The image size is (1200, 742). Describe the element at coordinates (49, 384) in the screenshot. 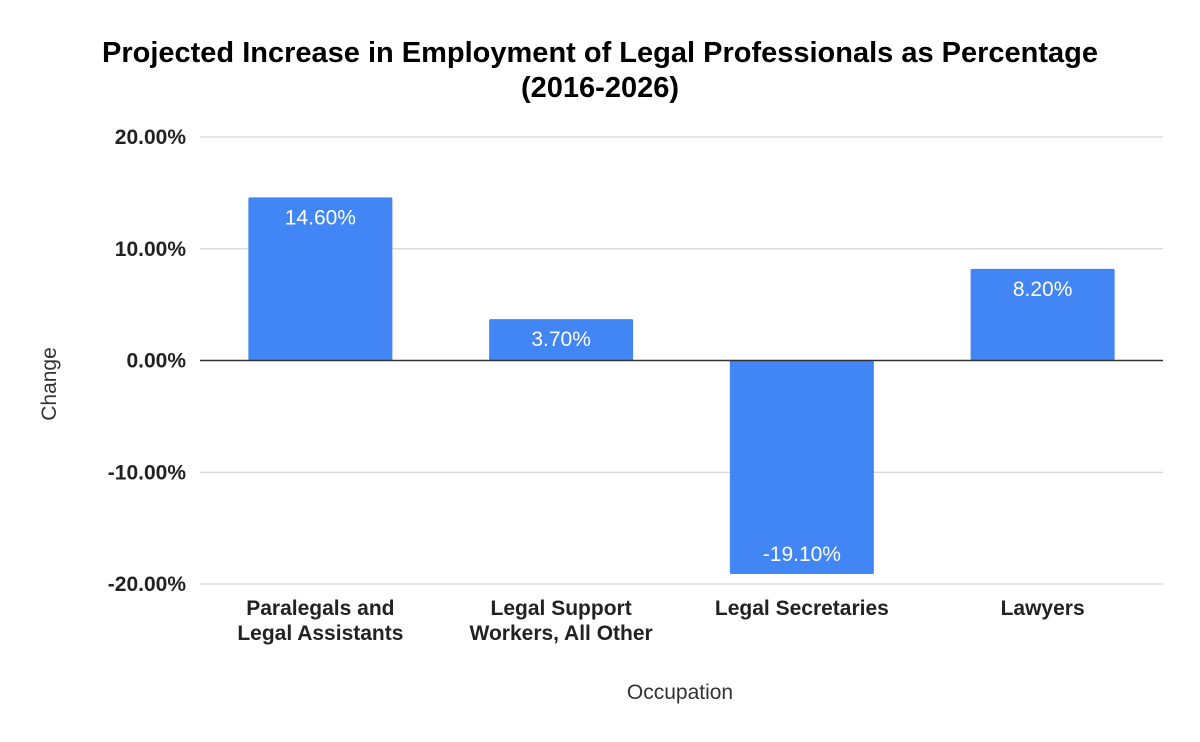

I see `y-axis-label: Change` at that location.